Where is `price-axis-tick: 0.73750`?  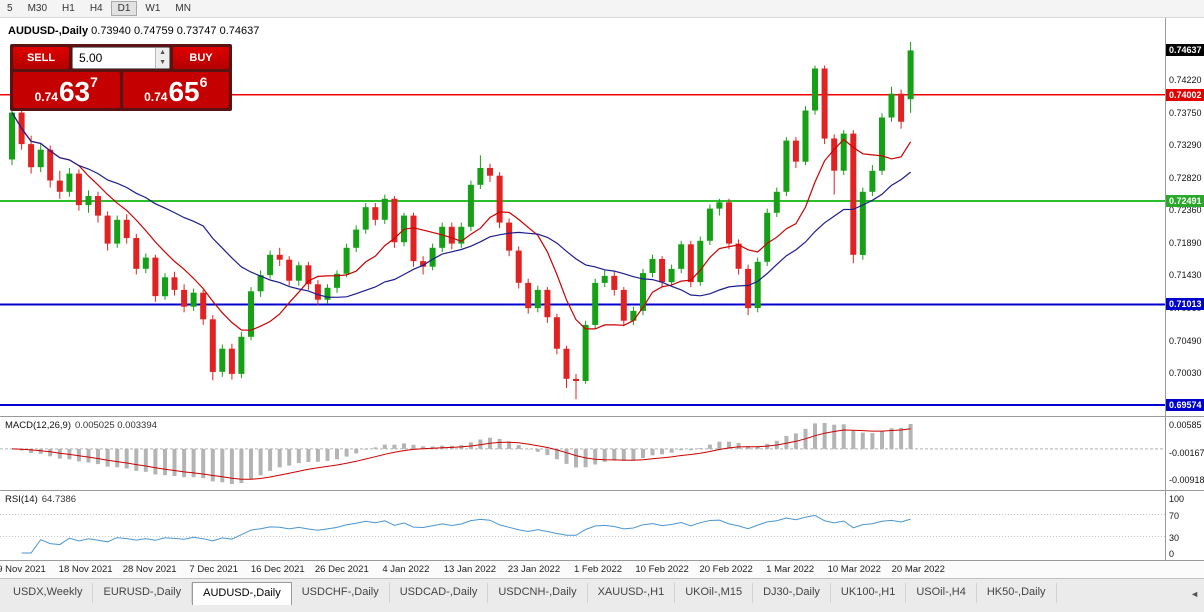
price-axis-tick: 0.73750 is located at coordinates (1185, 112).